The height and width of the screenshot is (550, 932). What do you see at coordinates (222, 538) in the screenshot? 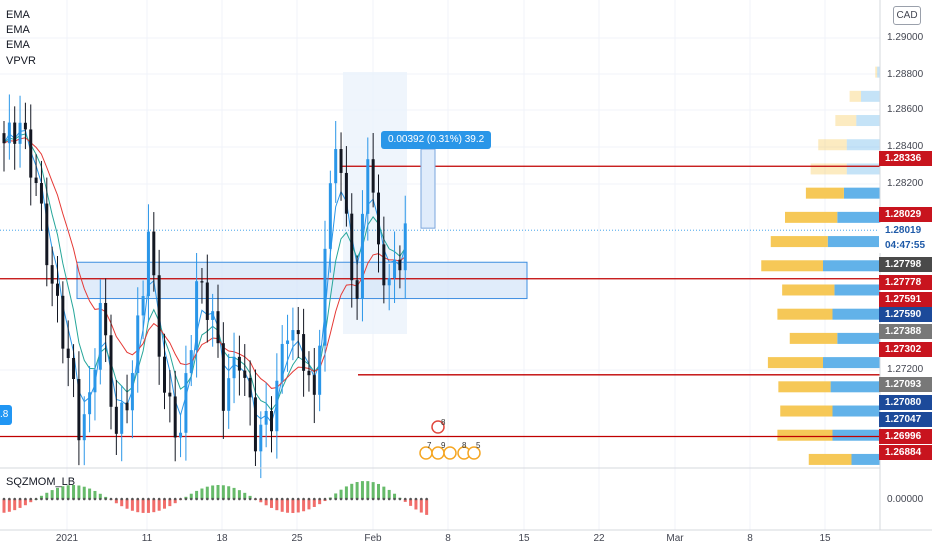
I see `date-tick: 18` at bounding box center [222, 538].